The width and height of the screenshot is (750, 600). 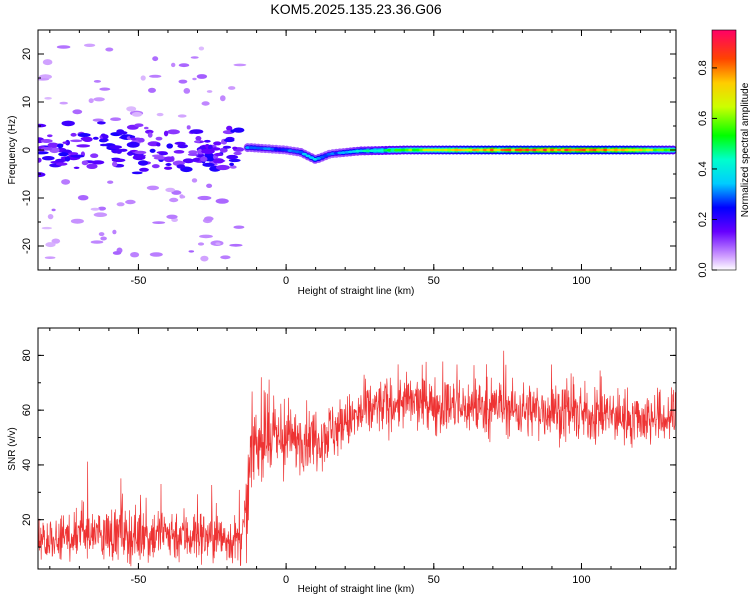 What do you see at coordinates (27, 355) in the screenshot?
I see `y-tick-label: 80` at bounding box center [27, 355].